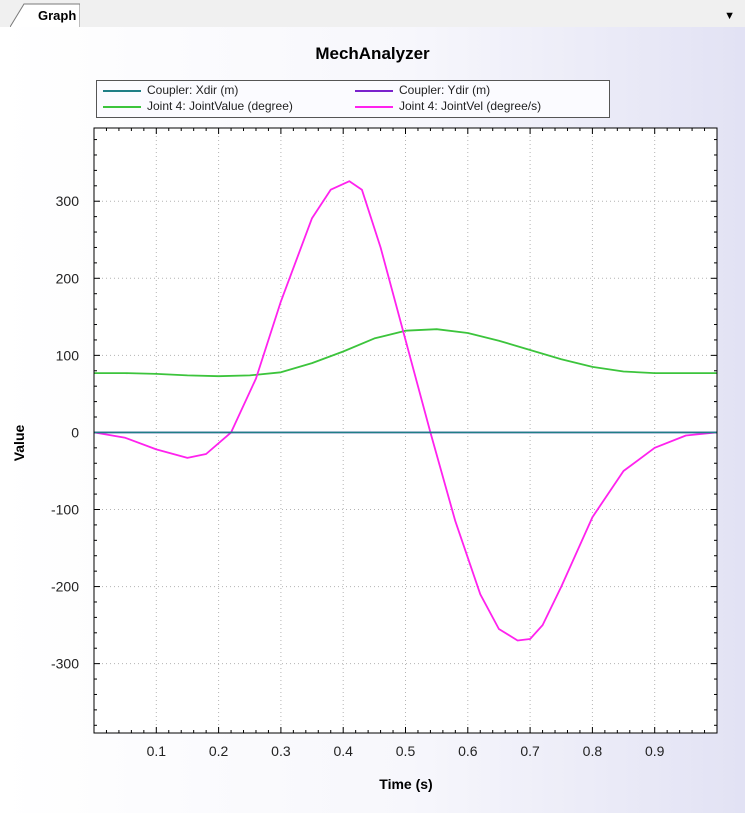 The image size is (745, 813). I want to click on x-tick-label: 0.3, so click(281, 751).